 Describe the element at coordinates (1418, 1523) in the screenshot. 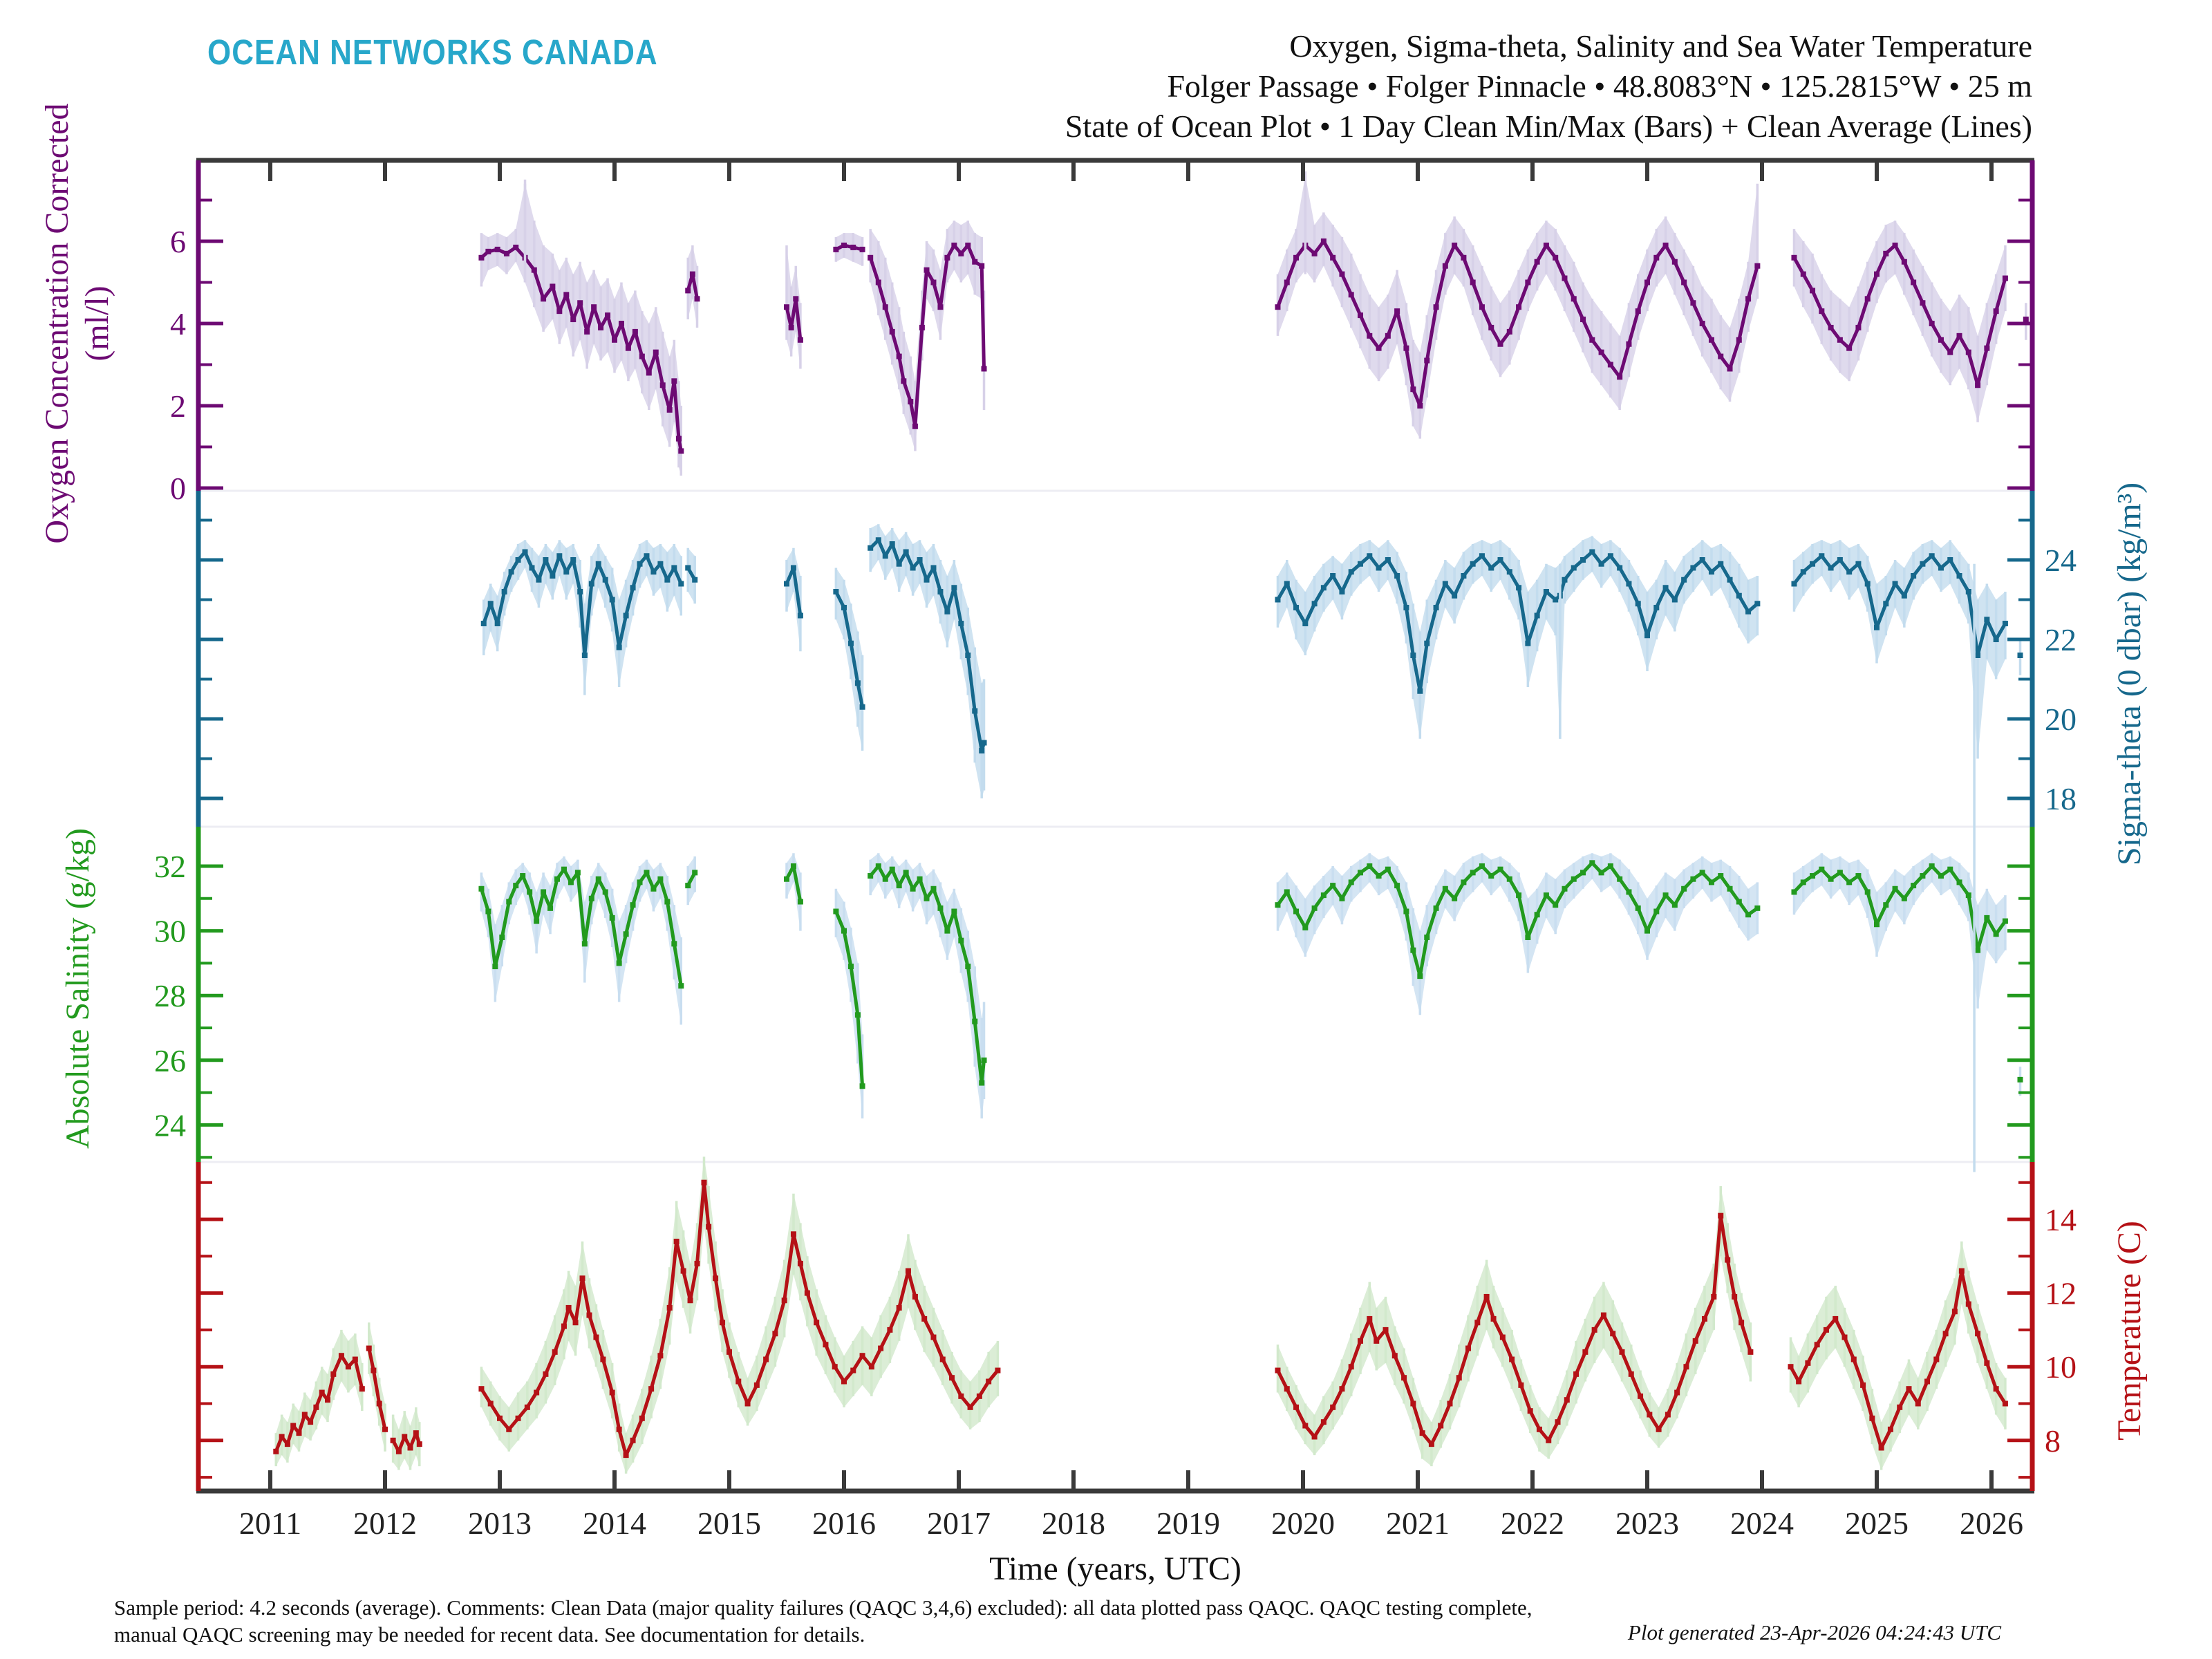

I see `x-tick-label: 2021` at that location.